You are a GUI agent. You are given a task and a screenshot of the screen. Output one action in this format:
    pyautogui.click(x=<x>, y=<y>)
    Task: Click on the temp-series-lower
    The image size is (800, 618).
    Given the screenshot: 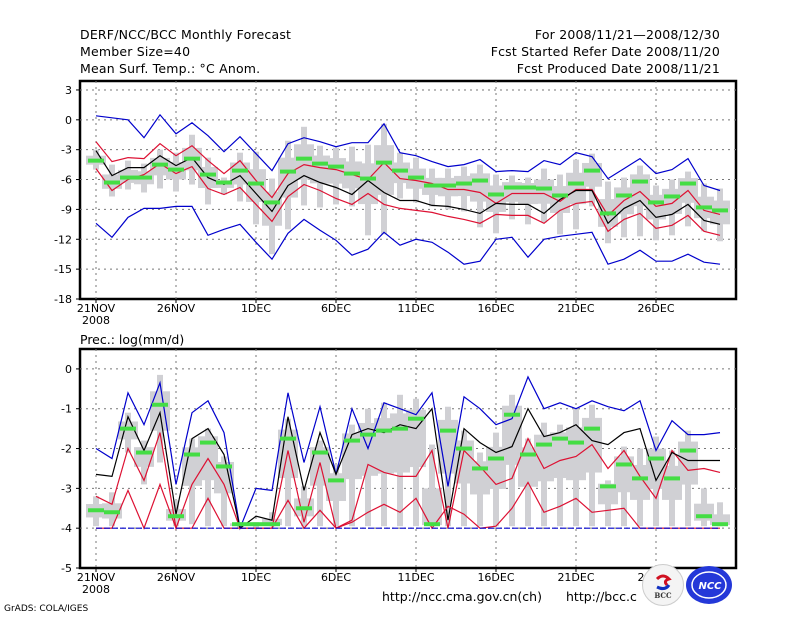 What is the action you would take?
    pyautogui.click(x=408, y=199)
    